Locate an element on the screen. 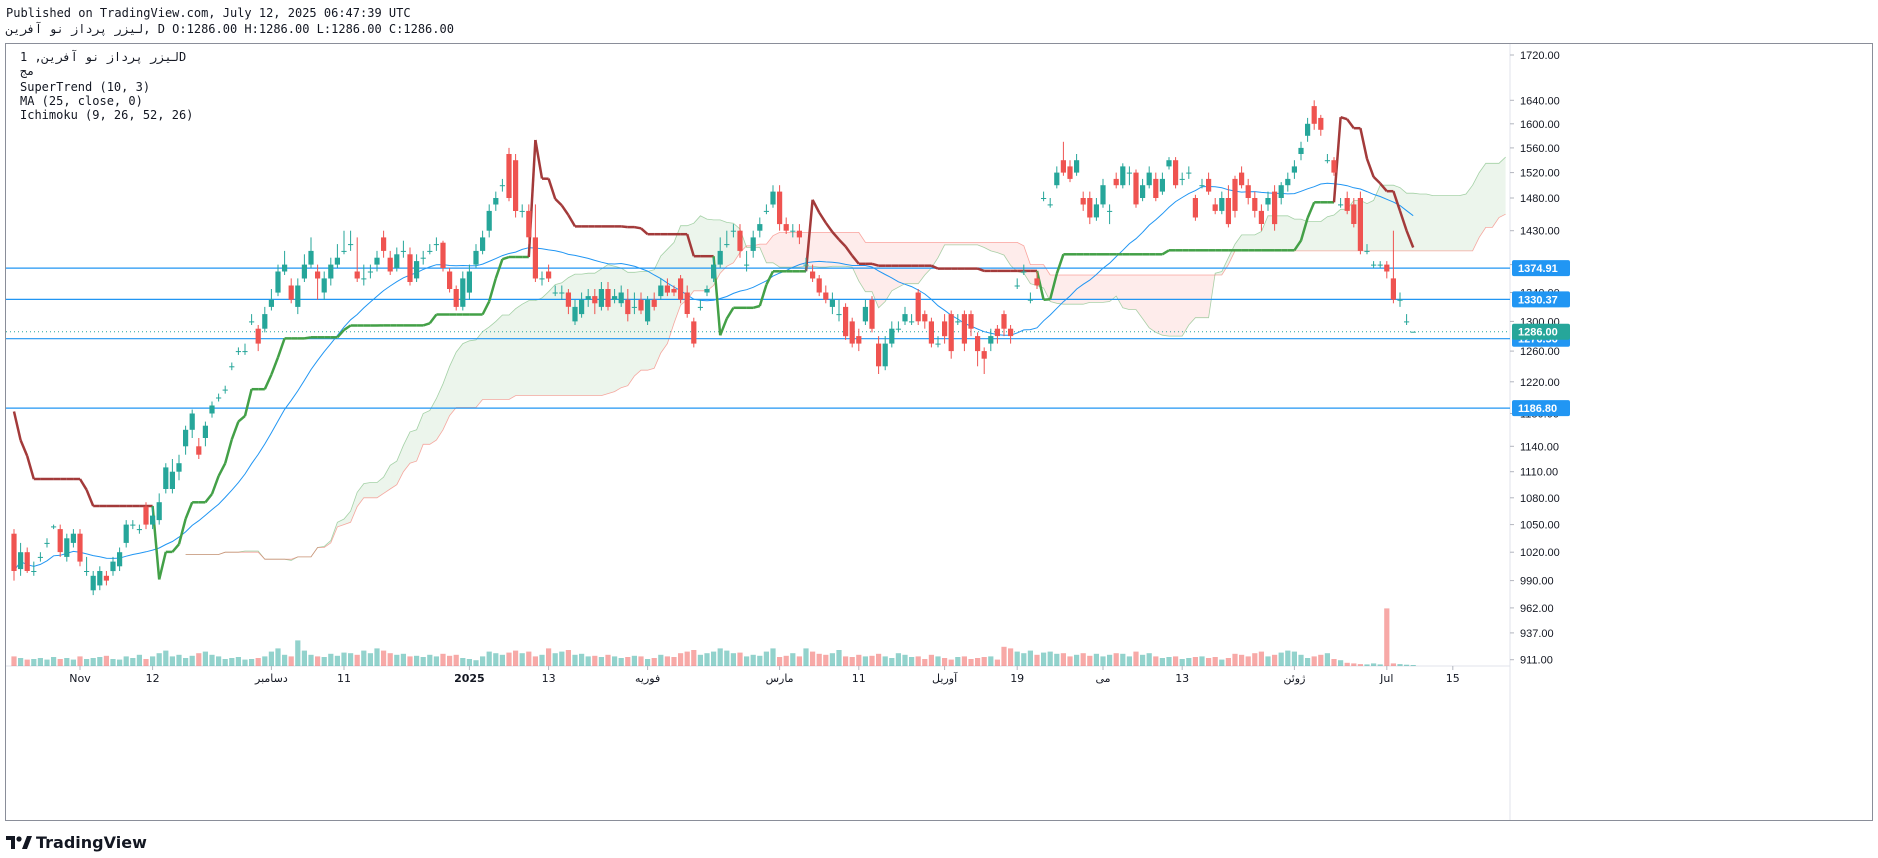 Image resolution: width=1878 pixels, height=858 pixels. h-line-price-label: 1374.91 is located at coordinates (1538, 269).